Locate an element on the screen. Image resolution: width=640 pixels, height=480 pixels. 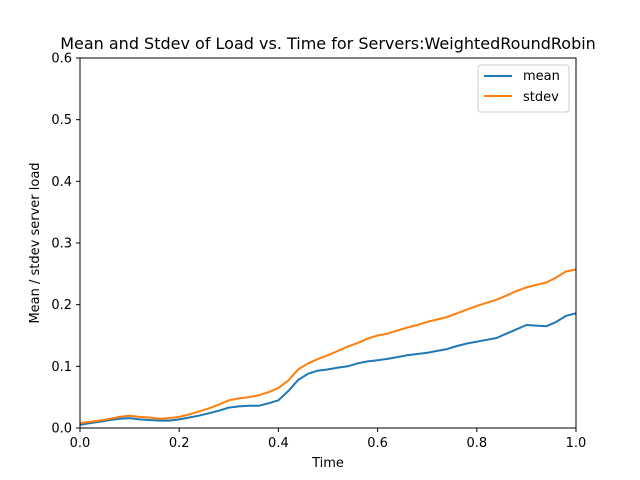
y-tick-label: 0.6 is located at coordinates (61, 59).